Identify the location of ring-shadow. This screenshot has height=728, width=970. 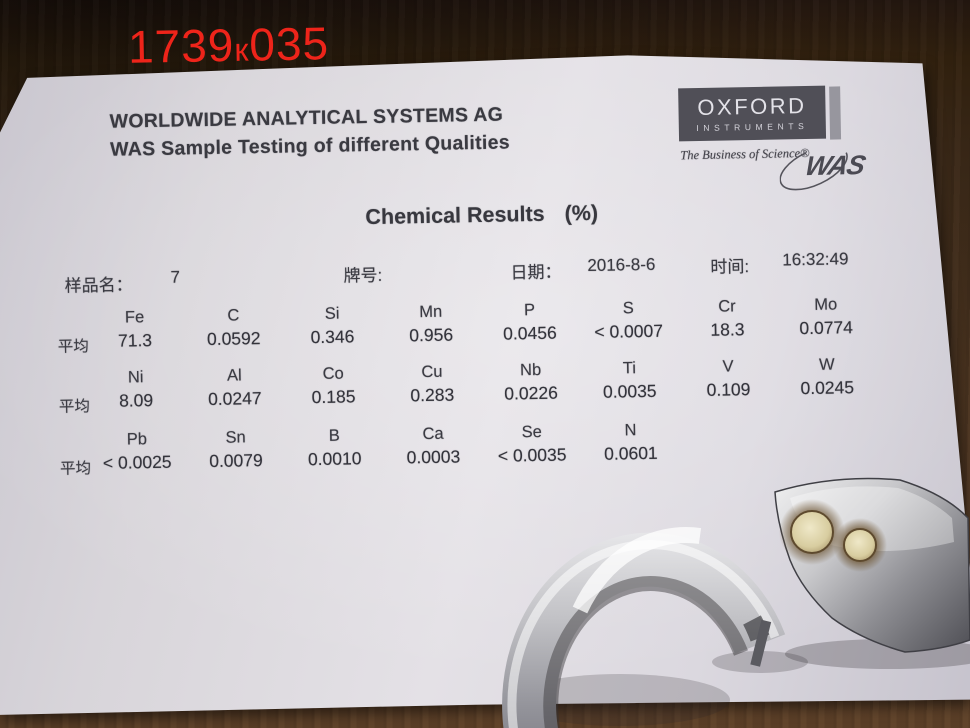
(620, 700).